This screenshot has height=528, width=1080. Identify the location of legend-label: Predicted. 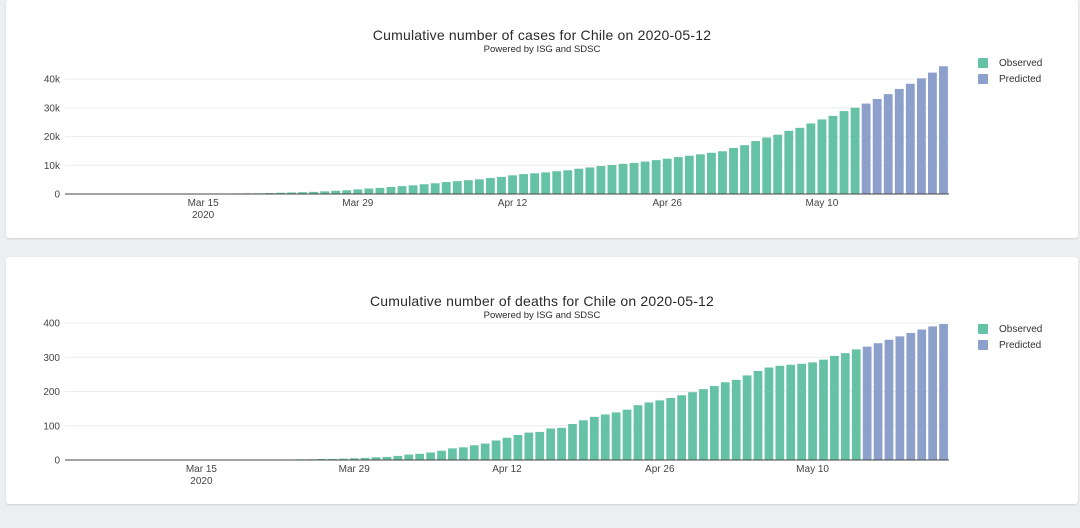
(1020, 345).